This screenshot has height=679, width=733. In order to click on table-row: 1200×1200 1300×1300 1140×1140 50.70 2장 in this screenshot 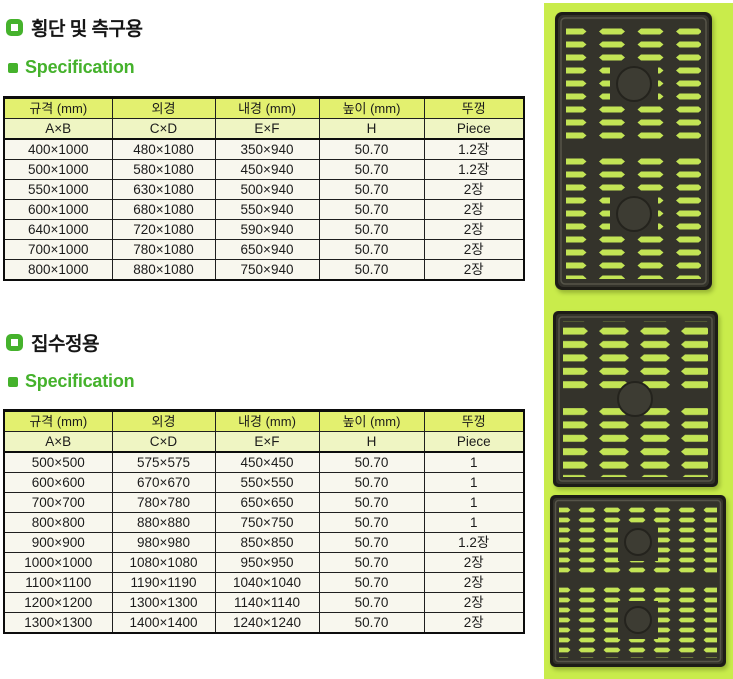, I will do `click(264, 602)`.